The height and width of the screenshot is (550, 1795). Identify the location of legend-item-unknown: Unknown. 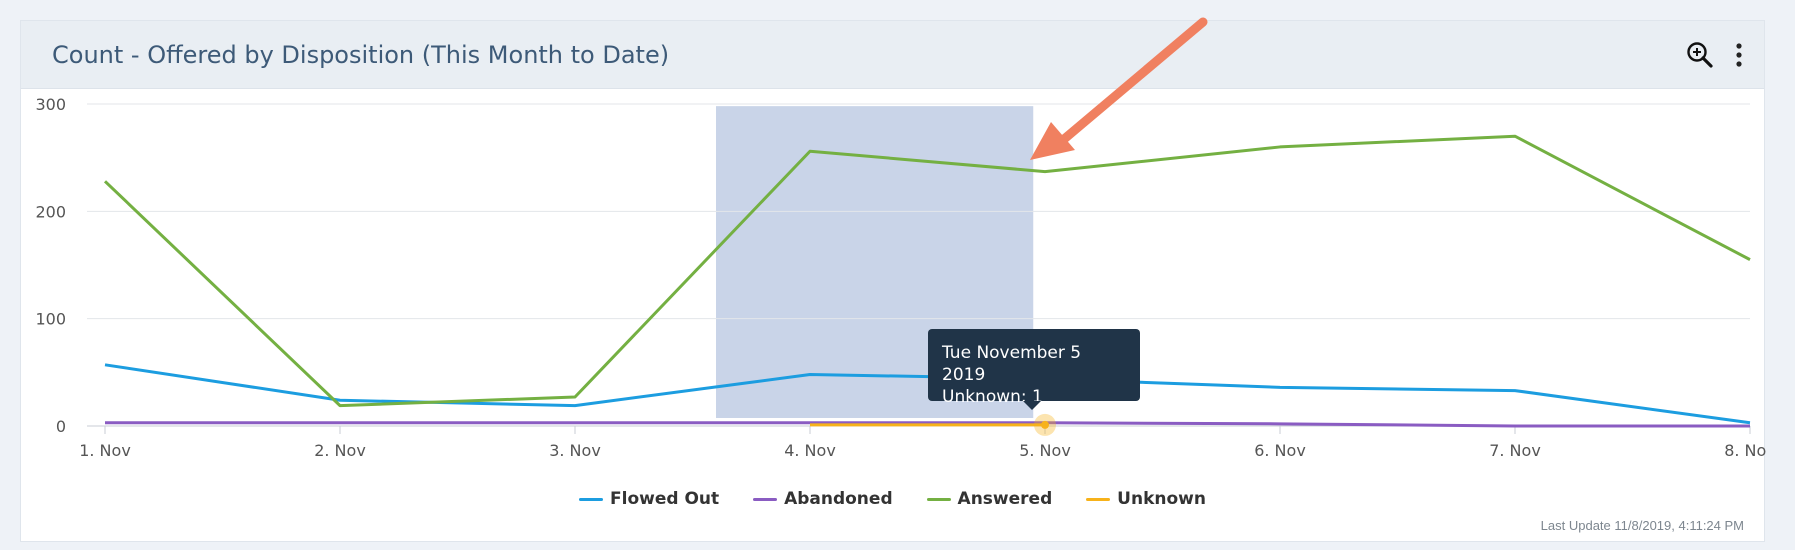
(1146, 499).